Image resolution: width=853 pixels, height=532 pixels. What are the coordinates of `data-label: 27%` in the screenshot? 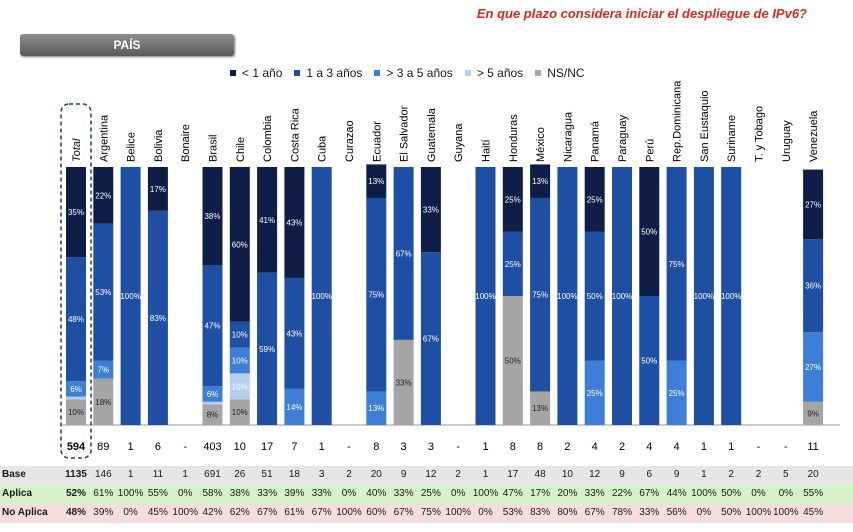 It's located at (813, 204).